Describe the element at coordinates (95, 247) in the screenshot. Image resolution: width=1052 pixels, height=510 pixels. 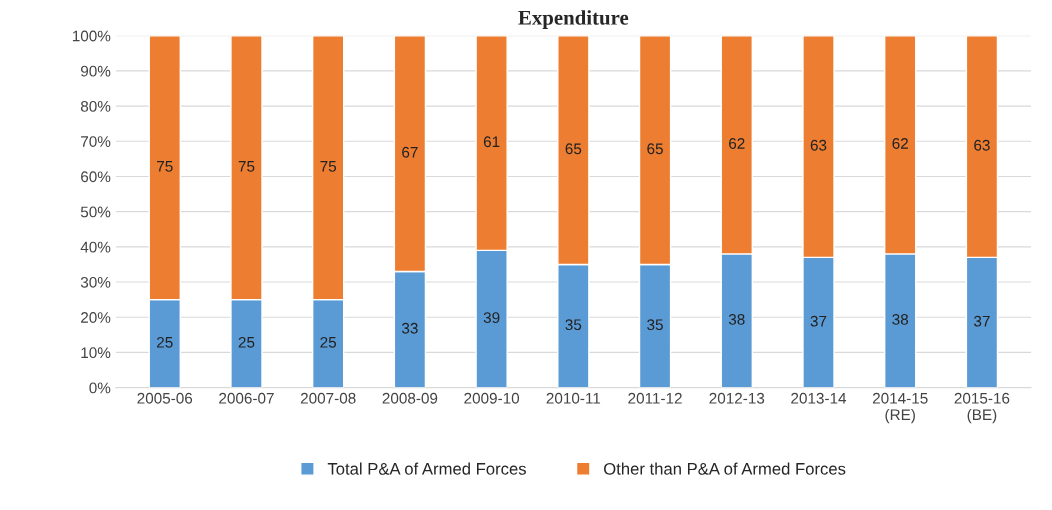
I see `y-tick-label: 40%` at that location.